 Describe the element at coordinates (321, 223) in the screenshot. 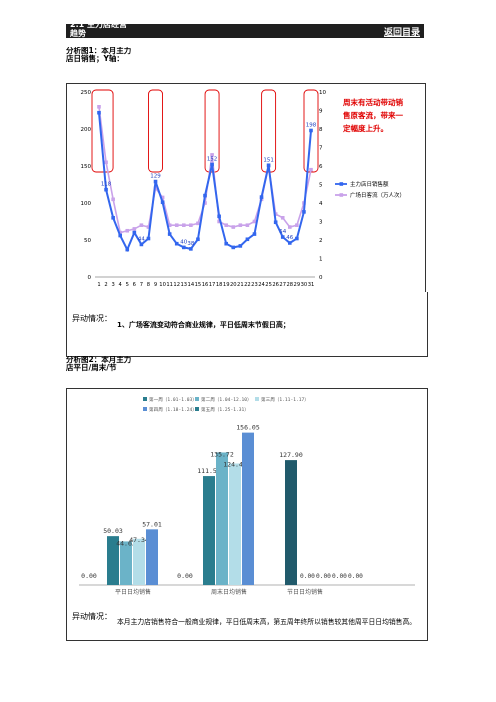

I see `y-right-tick-label: 3` at that location.